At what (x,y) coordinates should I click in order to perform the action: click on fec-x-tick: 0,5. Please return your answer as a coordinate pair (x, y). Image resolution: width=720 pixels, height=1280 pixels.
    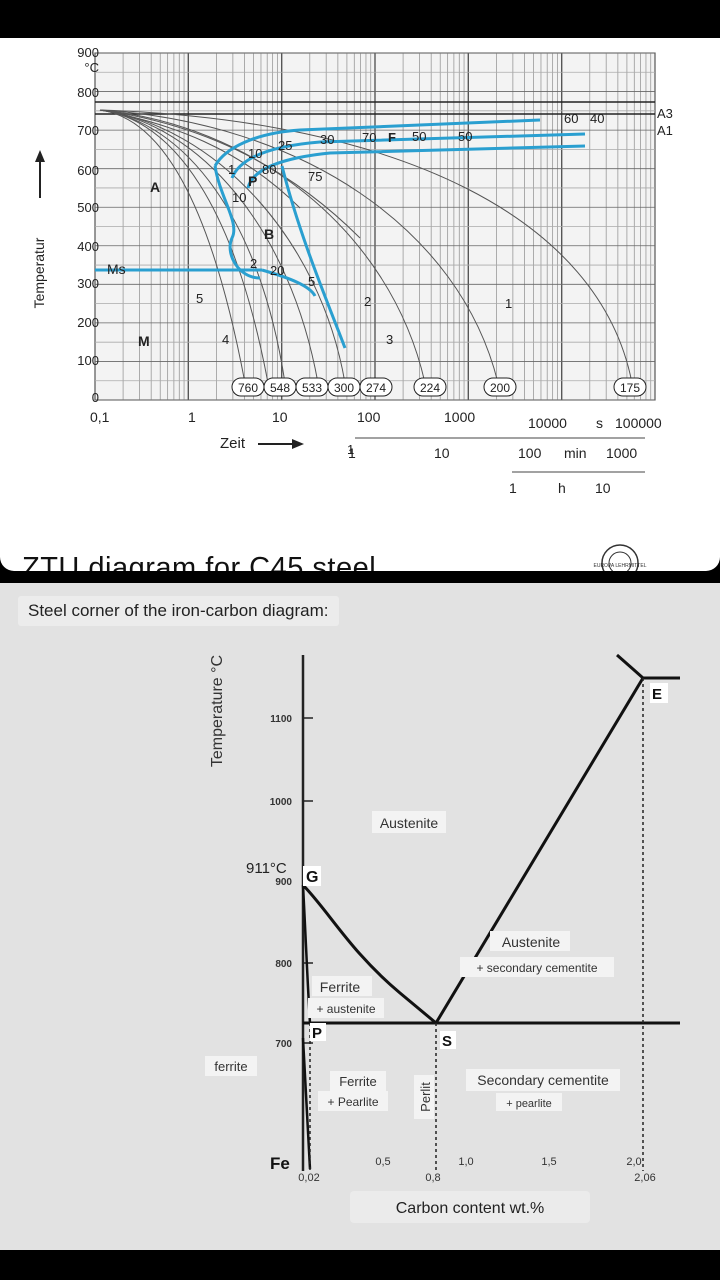
    Looking at the image, I should click on (382, 1162).